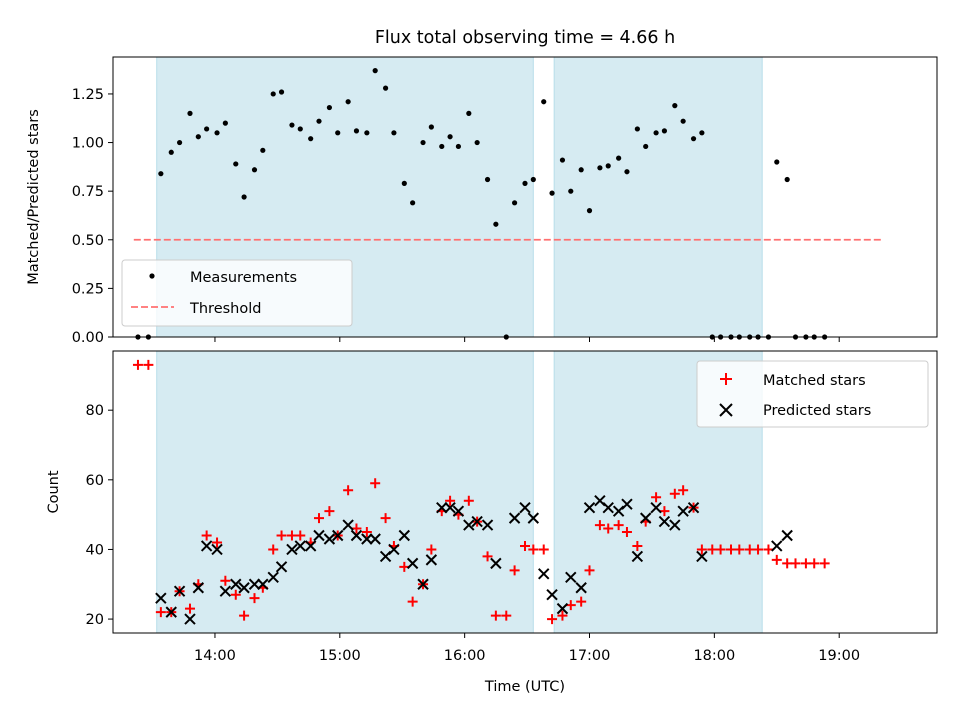 The image size is (960, 720). I want to click on x-tick-label: 16:00, so click(465, 656).